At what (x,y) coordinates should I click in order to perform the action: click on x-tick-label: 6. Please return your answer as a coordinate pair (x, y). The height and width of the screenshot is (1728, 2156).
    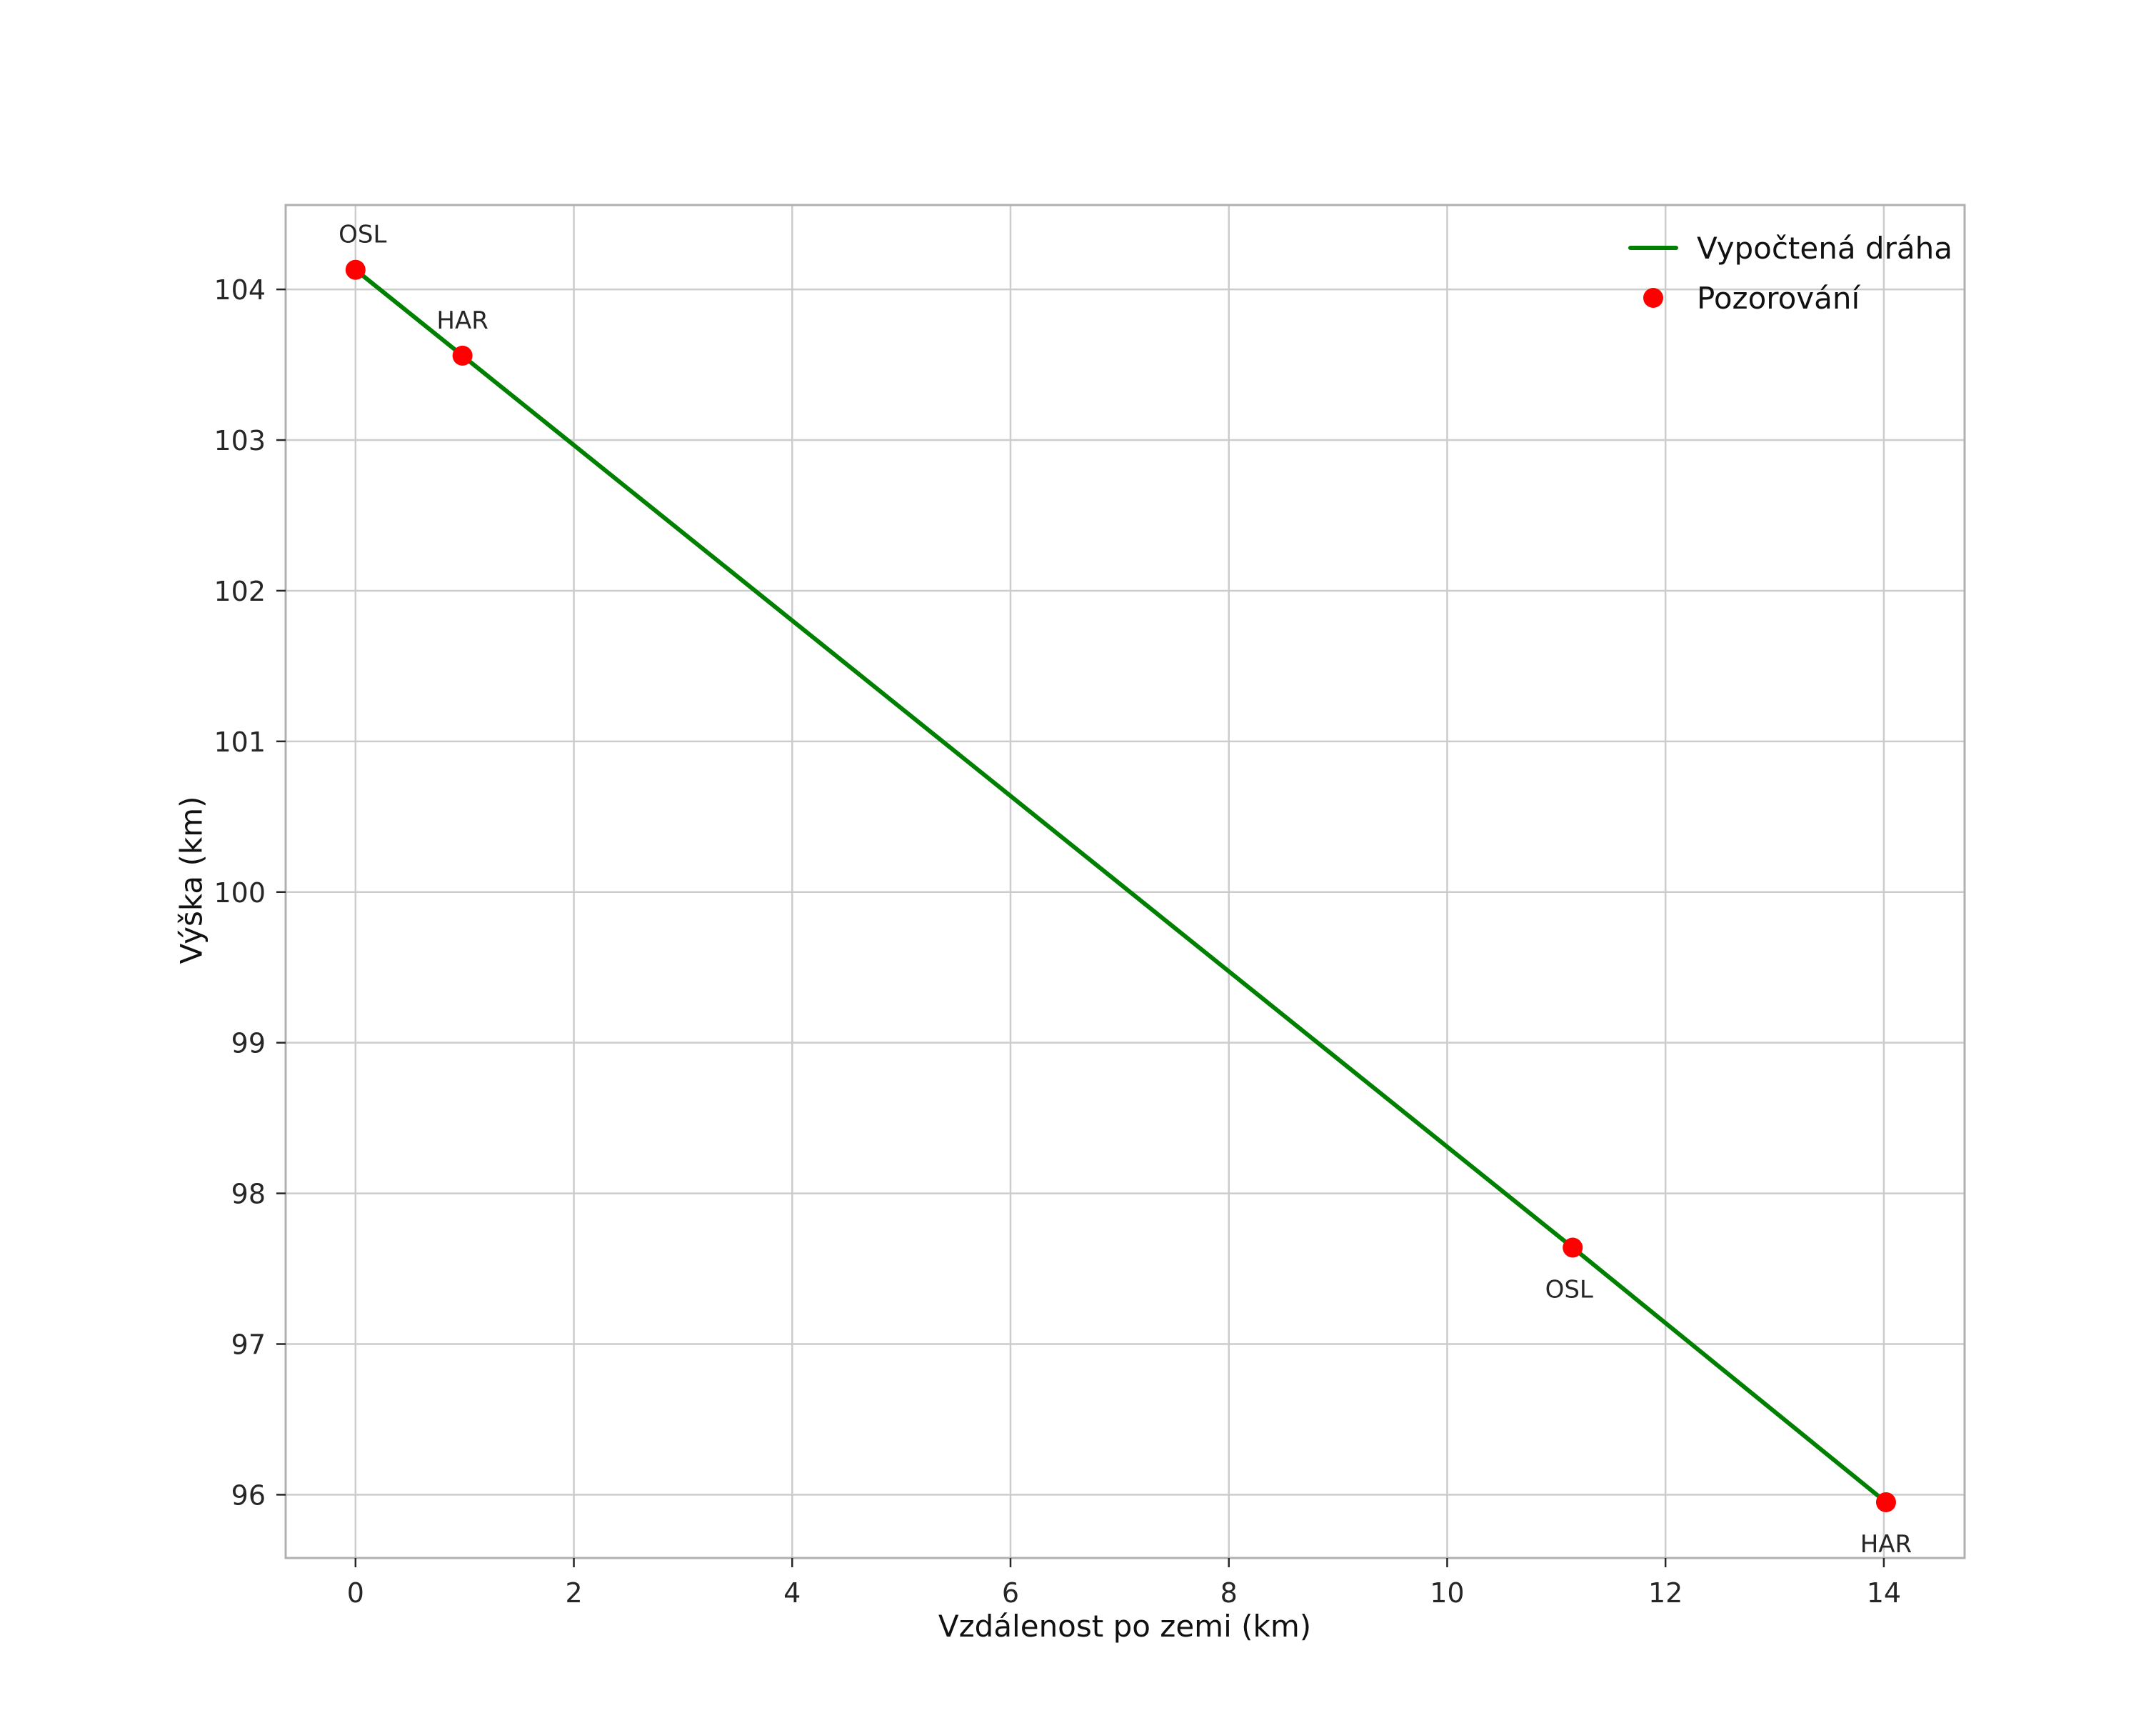
    Looking at the image, I should click on (1011, 1593).